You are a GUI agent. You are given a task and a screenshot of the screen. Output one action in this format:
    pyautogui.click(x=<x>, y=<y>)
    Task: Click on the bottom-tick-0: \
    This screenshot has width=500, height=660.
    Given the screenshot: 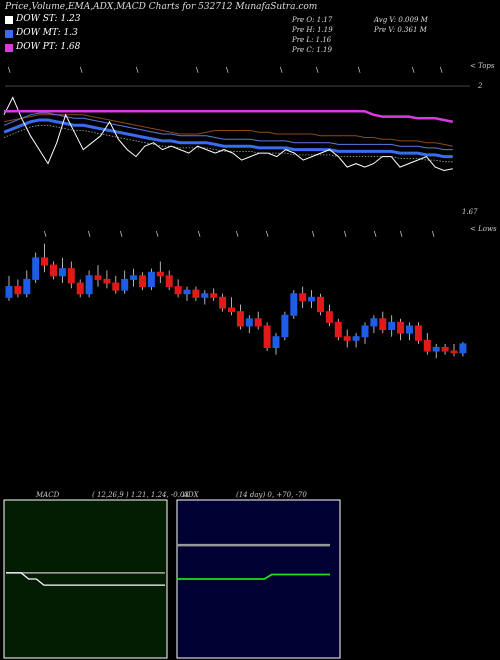 What is the action you would take?
    pyautogui.click(x=45, y=234)
    